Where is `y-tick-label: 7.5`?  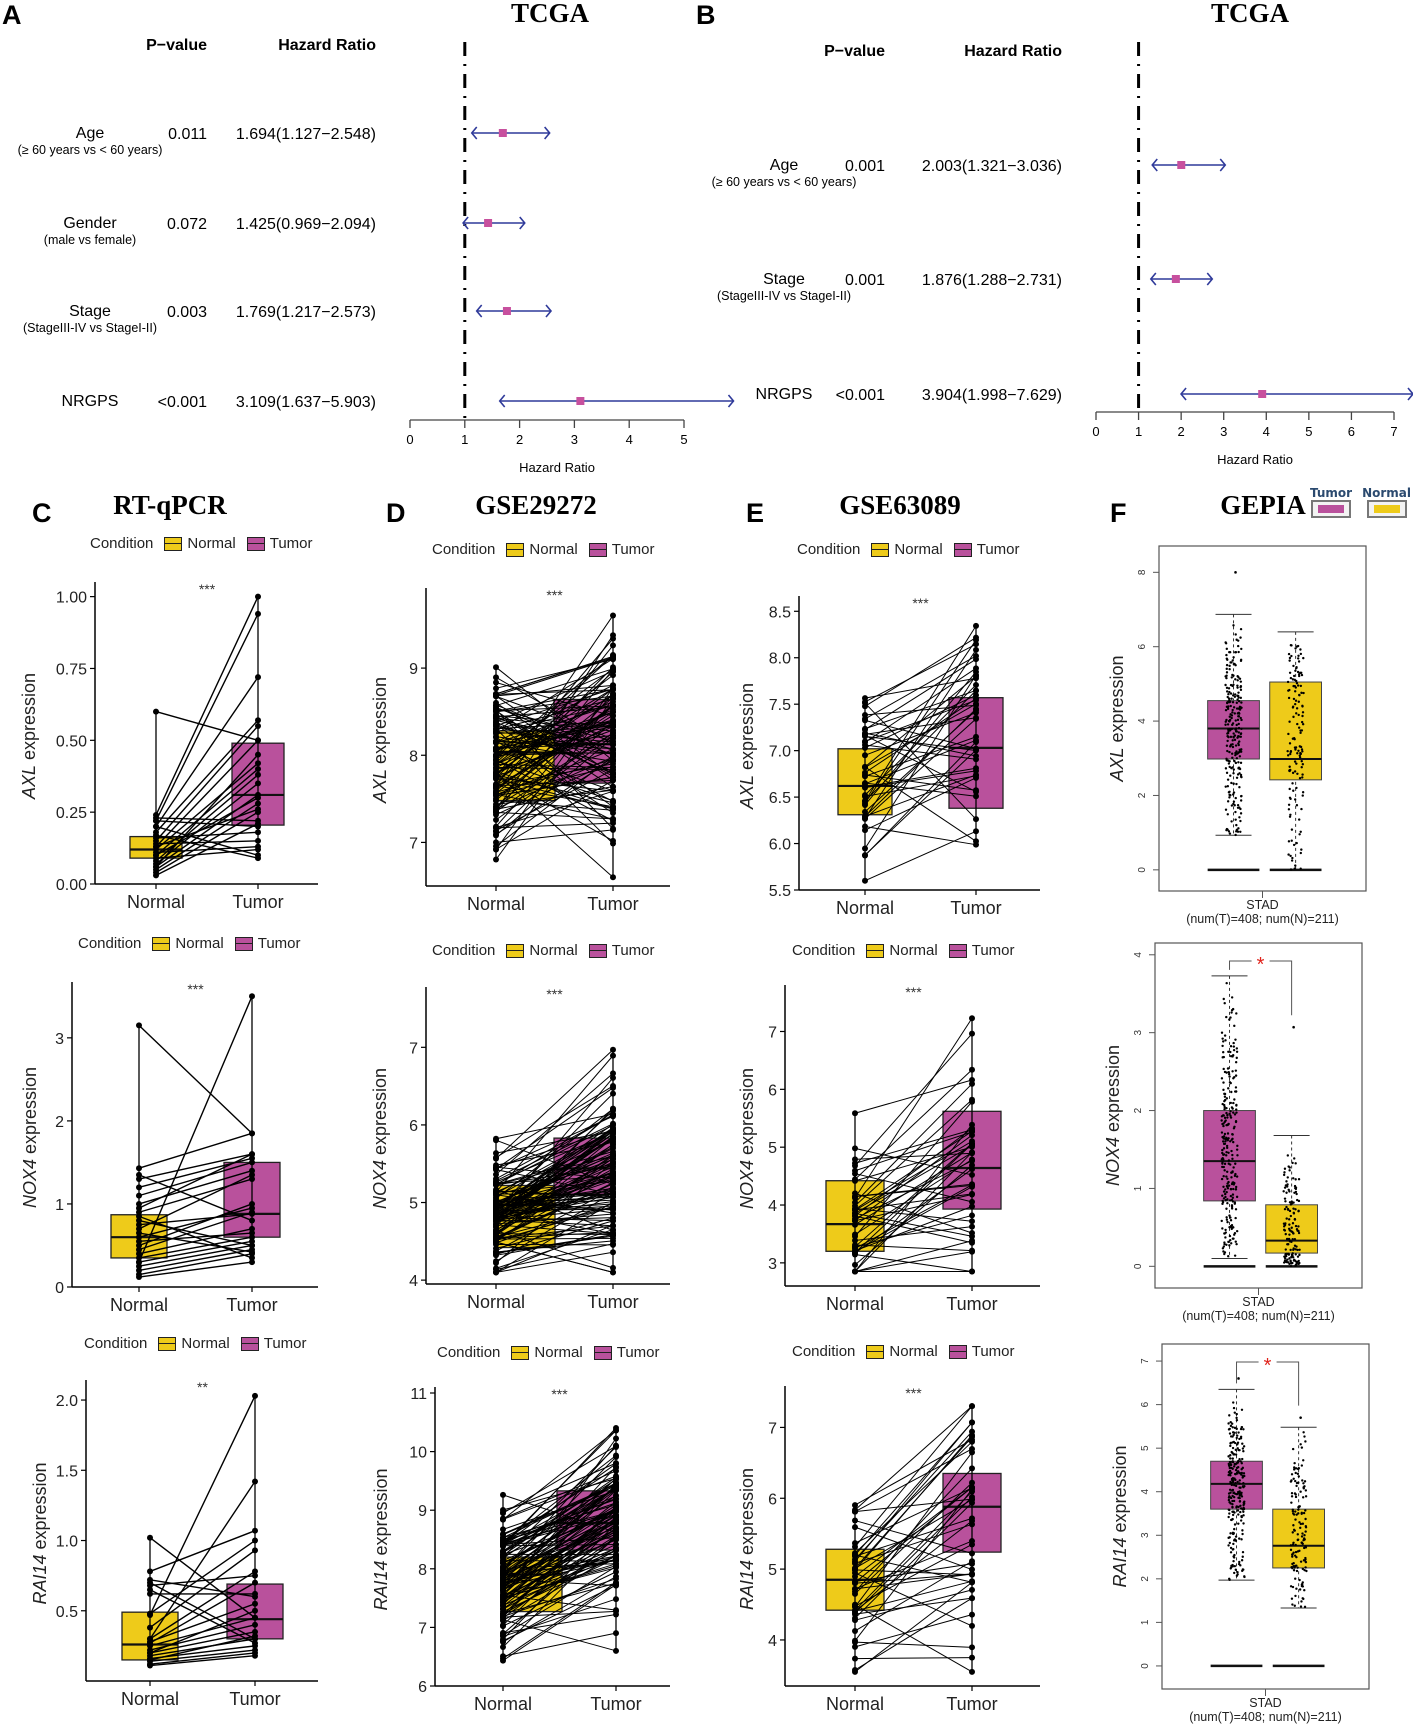
y-tick-label: 7.5 is located at coordinates (780, 705).